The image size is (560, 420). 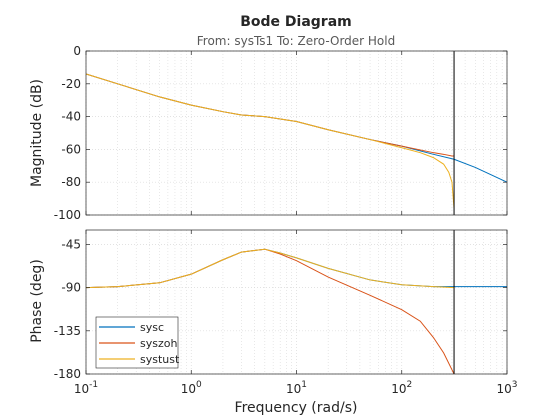 I want to click on x-tick-label: 10², so click(x=401, y=388).